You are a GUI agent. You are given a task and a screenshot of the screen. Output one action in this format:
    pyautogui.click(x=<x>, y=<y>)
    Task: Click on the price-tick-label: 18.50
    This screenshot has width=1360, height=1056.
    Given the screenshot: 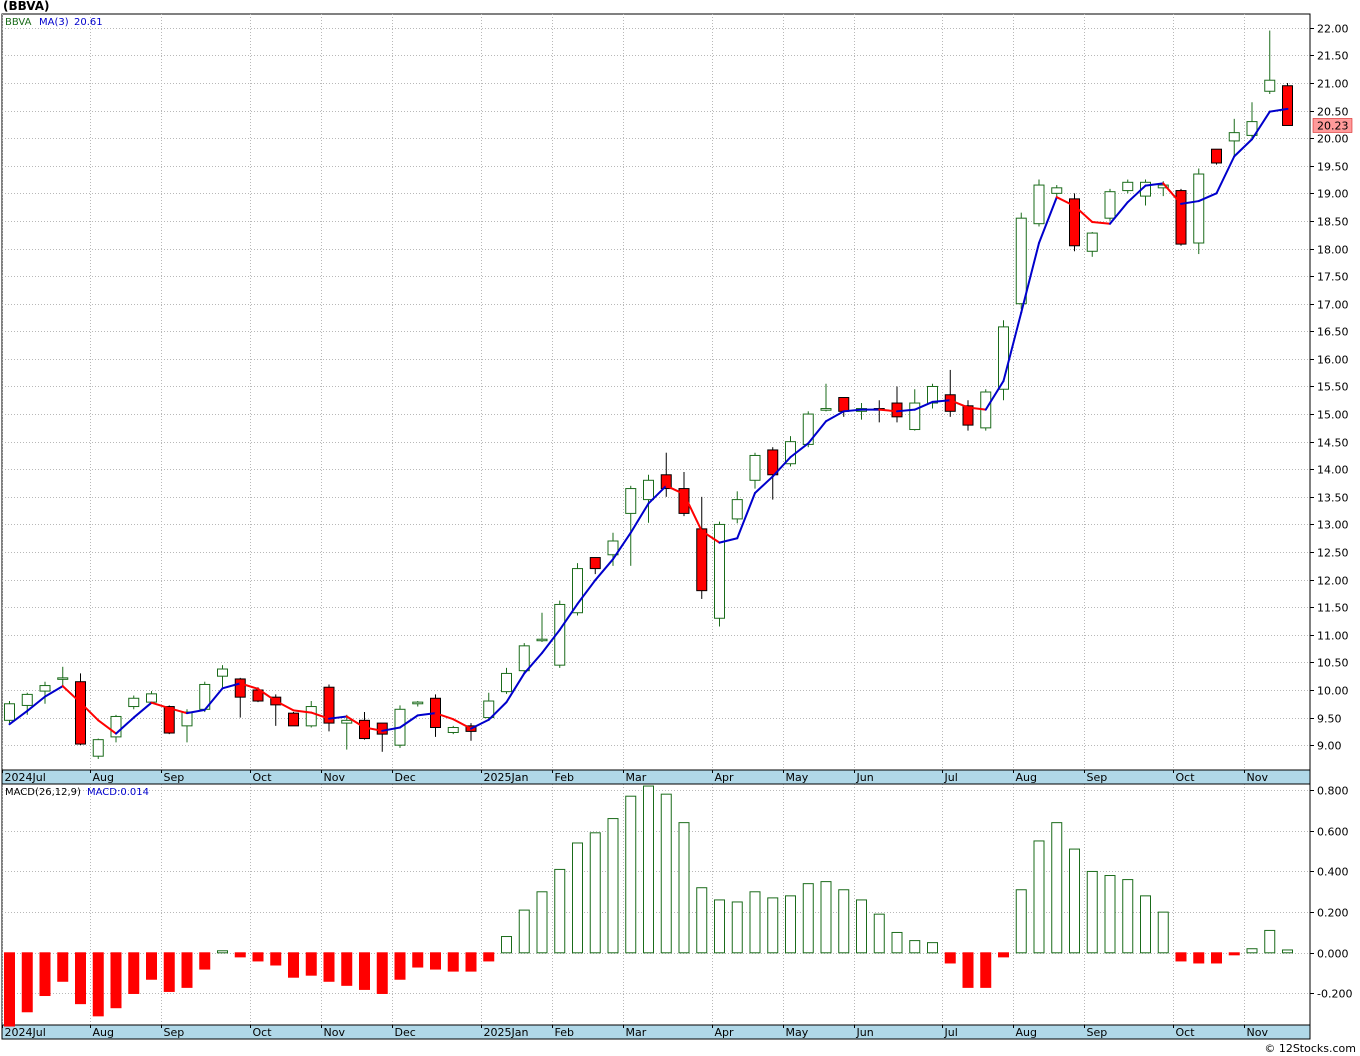 What is the action you would take?
    pyautogui.click(x=1333, y=222)
    